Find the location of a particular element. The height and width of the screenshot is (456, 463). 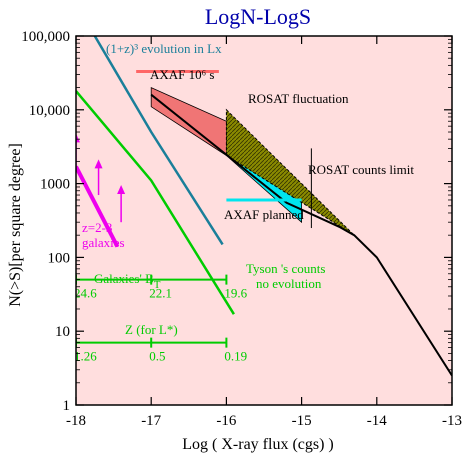

x-tick-label: -16 is located at coordinates (226, 421).